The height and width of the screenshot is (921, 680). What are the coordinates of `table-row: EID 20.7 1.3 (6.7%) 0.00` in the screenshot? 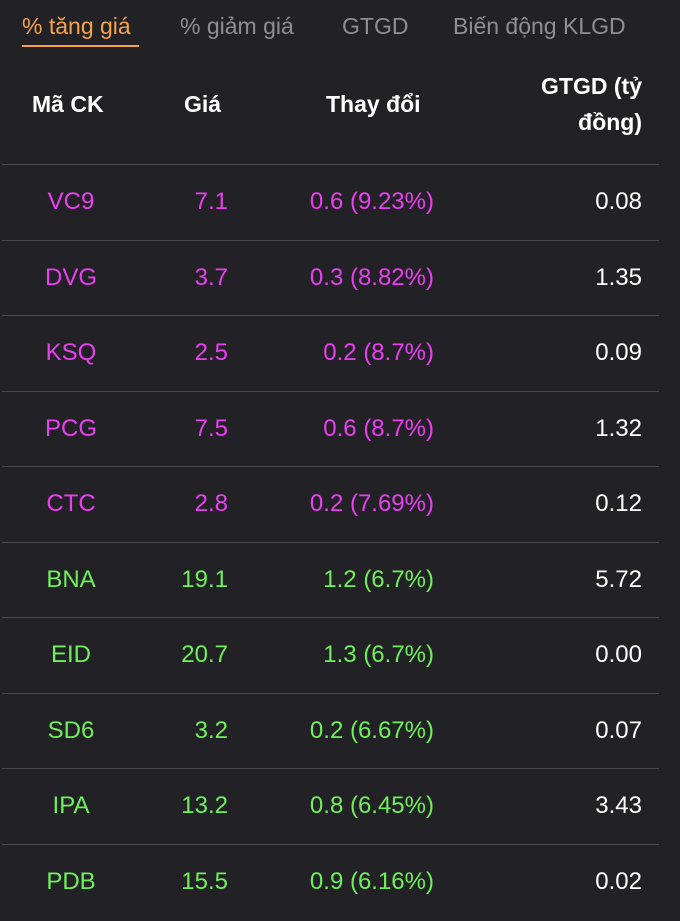 It's located at (330, 656).